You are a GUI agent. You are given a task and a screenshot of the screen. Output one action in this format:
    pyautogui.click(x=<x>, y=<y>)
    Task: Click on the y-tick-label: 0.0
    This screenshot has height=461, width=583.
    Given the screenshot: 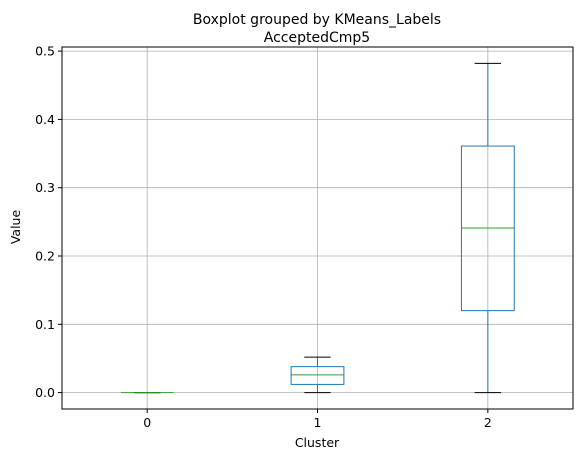 What is the action you would take?
    pyautogui.click(x=45, y=392)
    